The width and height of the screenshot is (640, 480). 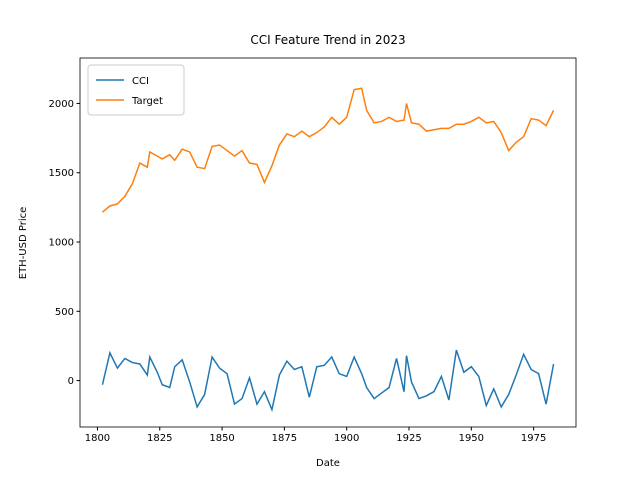 What do you see at coordinates (61, 243) in the screenshot?
I see `y-tick-label: 1000` at bounding box center [61, 243].